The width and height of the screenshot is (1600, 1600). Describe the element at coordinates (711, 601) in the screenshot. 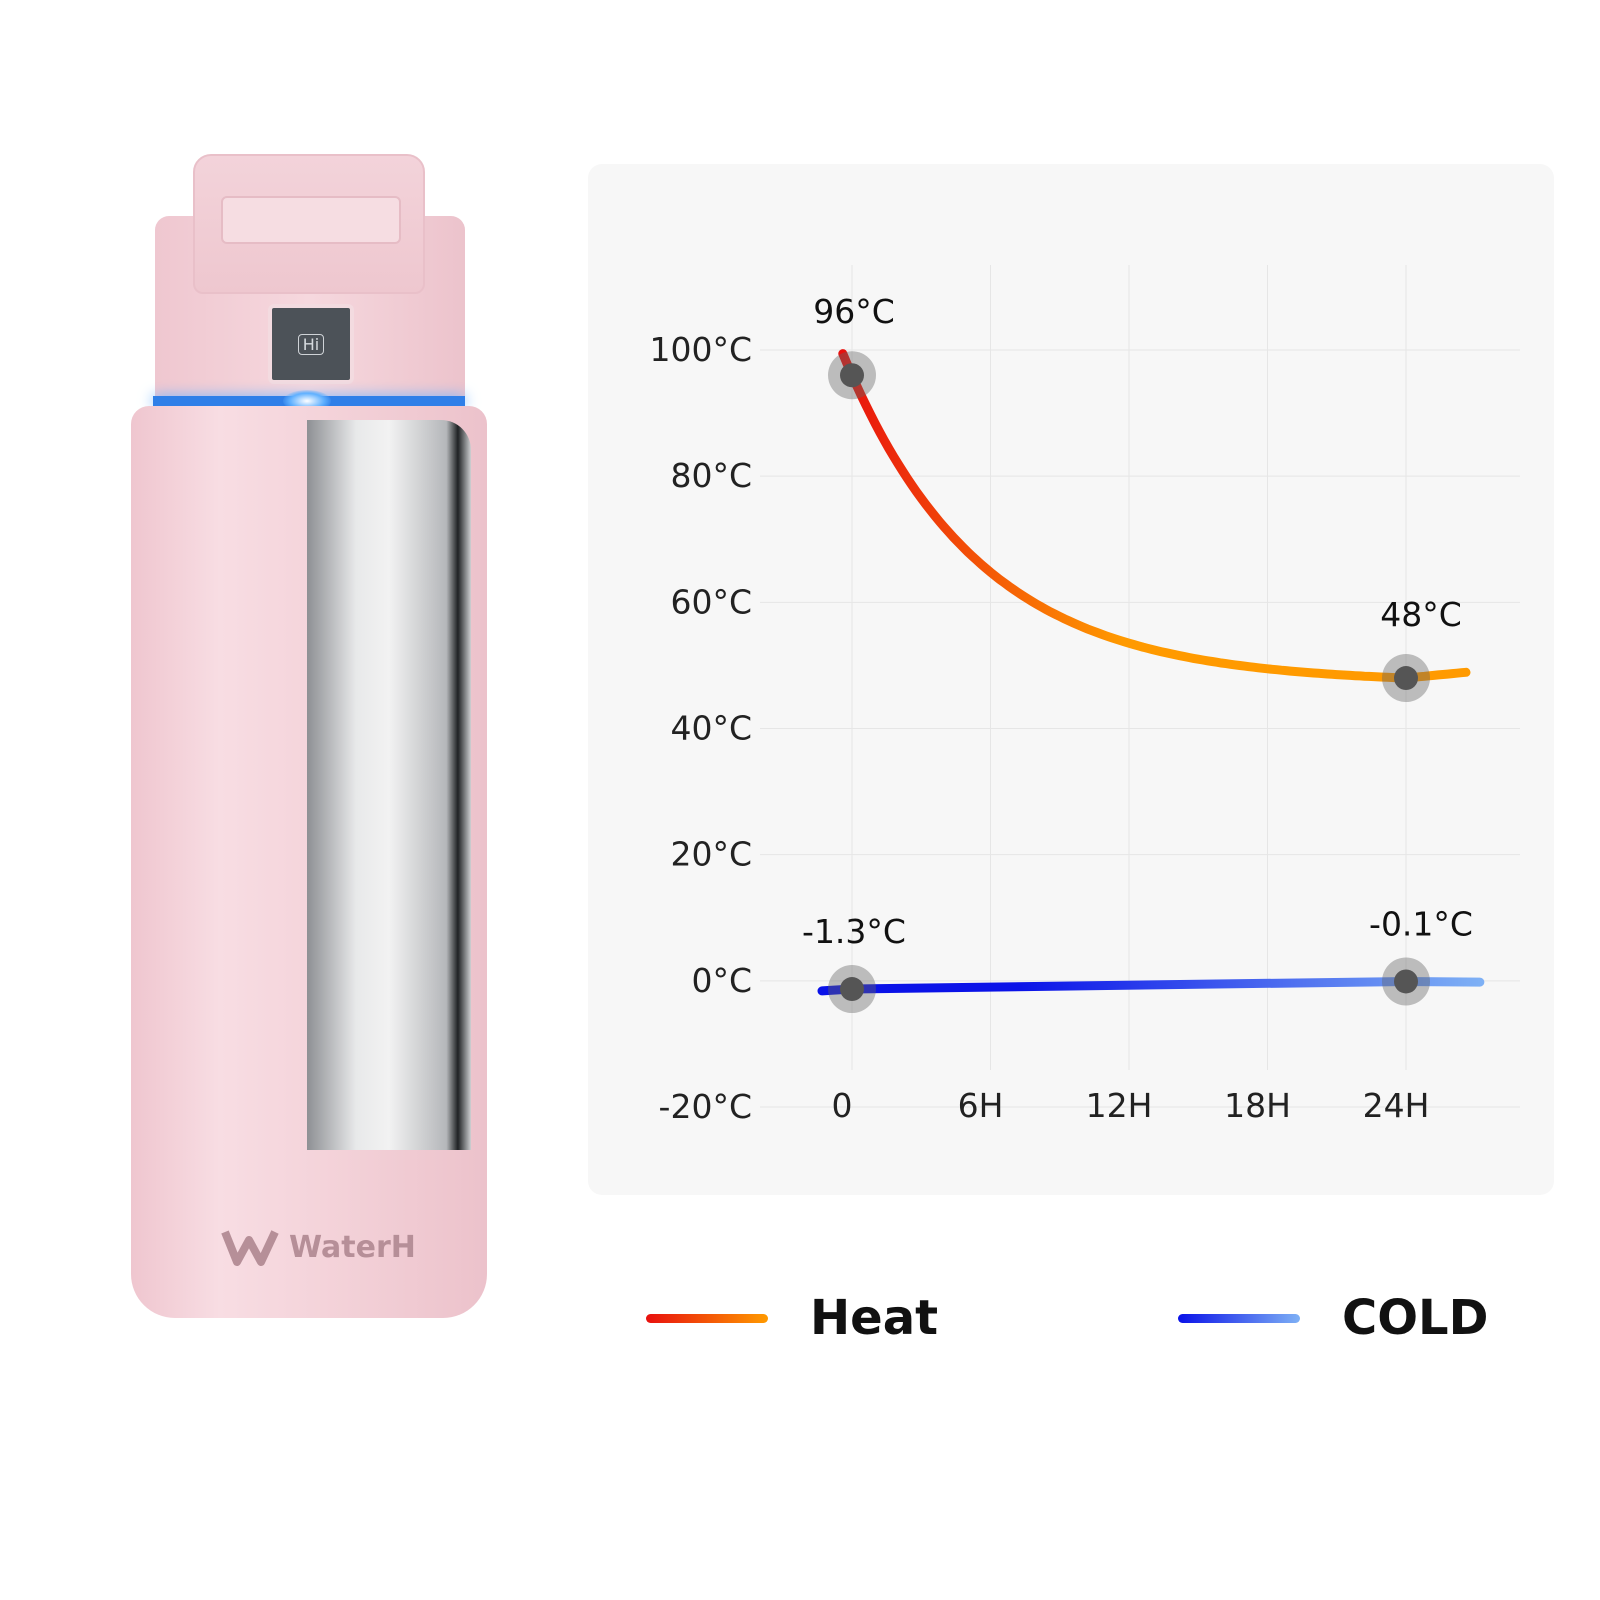

I see `y-tick-label: 60°C` at that location.